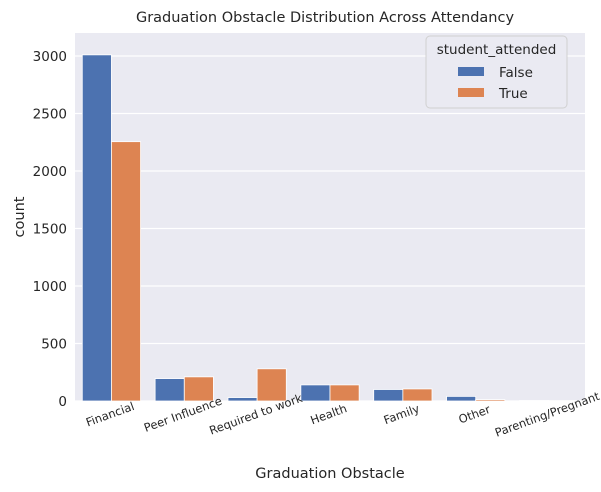 This screenshot has width=601, height=492. What do you see at coordinates (54, 345) in the screenshot?
I see `y-tick-label: 500` at bounding box center [54, 345].